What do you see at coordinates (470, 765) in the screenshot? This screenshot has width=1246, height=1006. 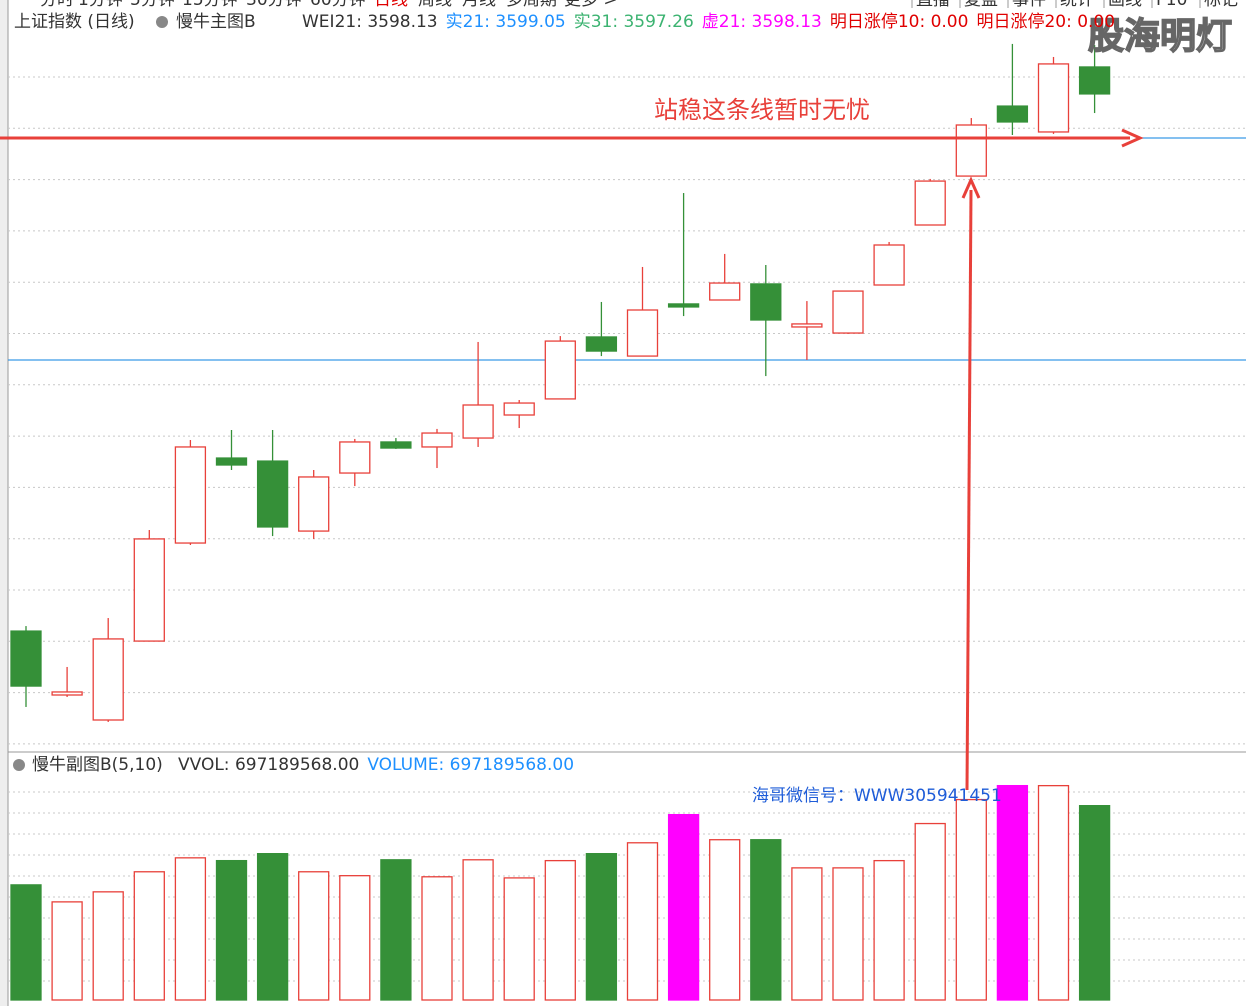 I see `volume-label: VOLUME: 697189568.00` at bounding box center [470, 765].